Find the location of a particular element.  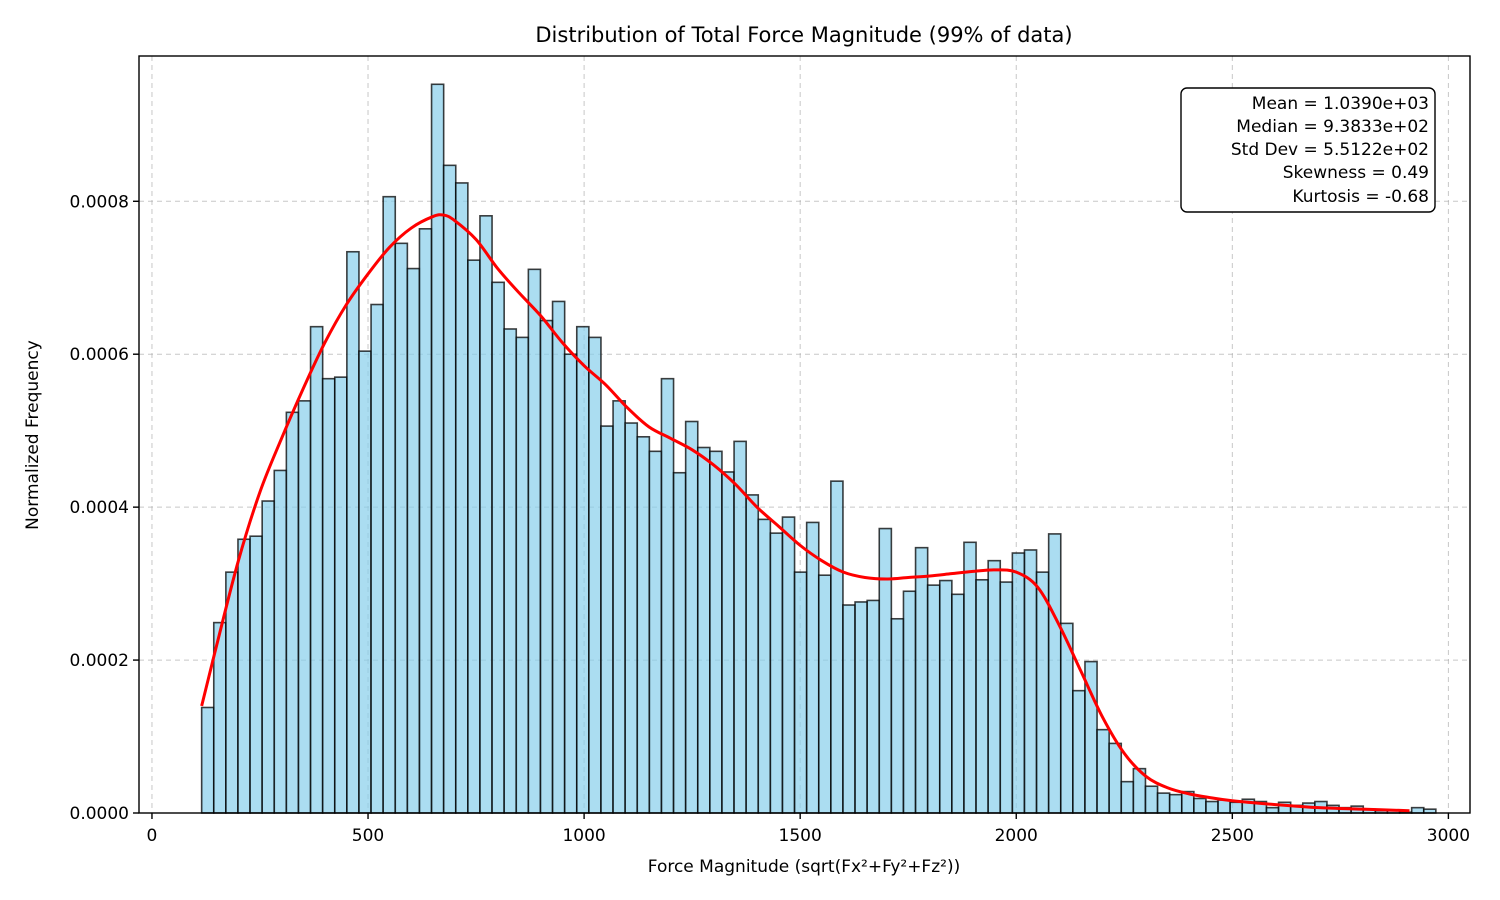

y-tick-label: 0.0002 is located at coordinates (99, 661).